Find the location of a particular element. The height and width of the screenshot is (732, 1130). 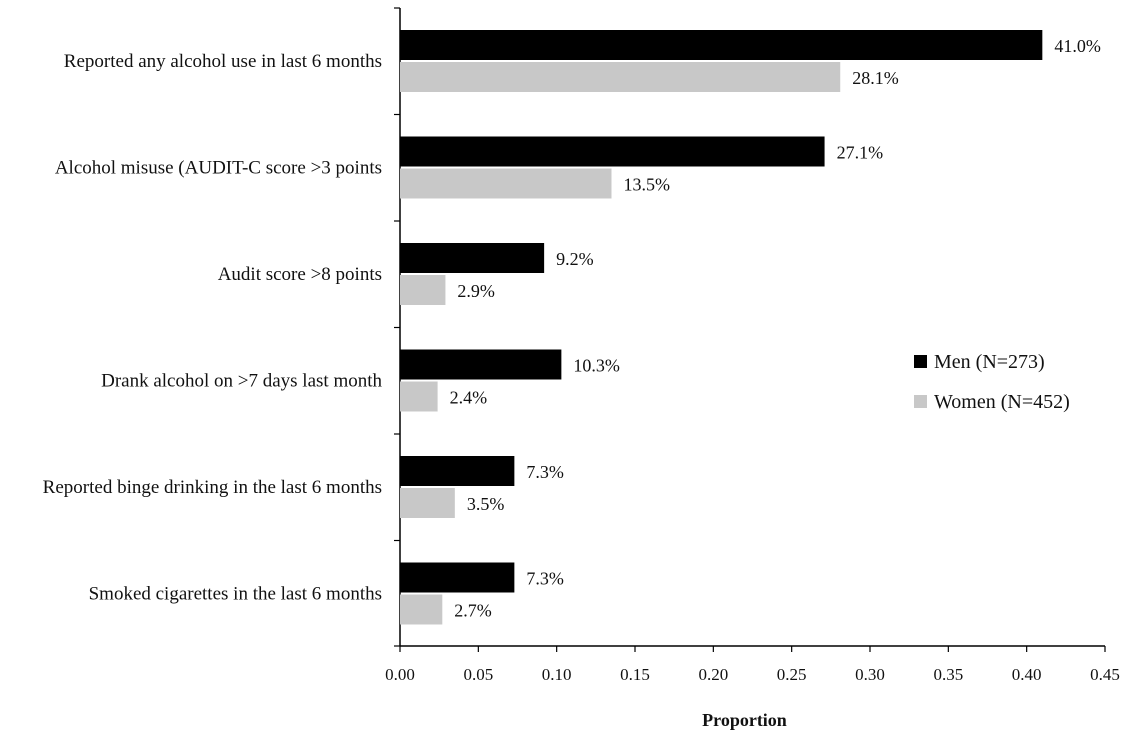

x-tick-label: 0.35 is located at coordinates (948, 674).